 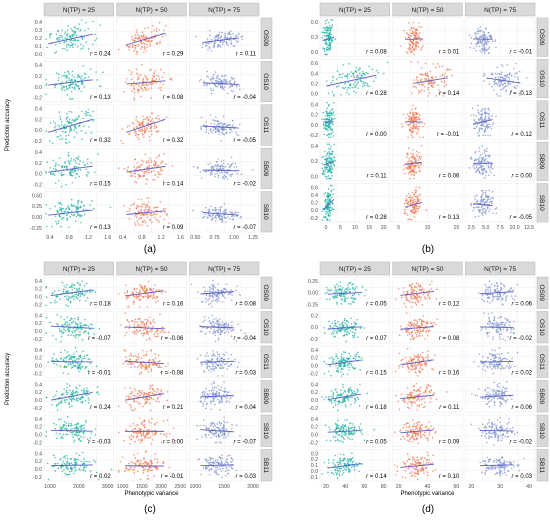 I want to click on y-tick-label: 0.4, so click(x=314, y=74).